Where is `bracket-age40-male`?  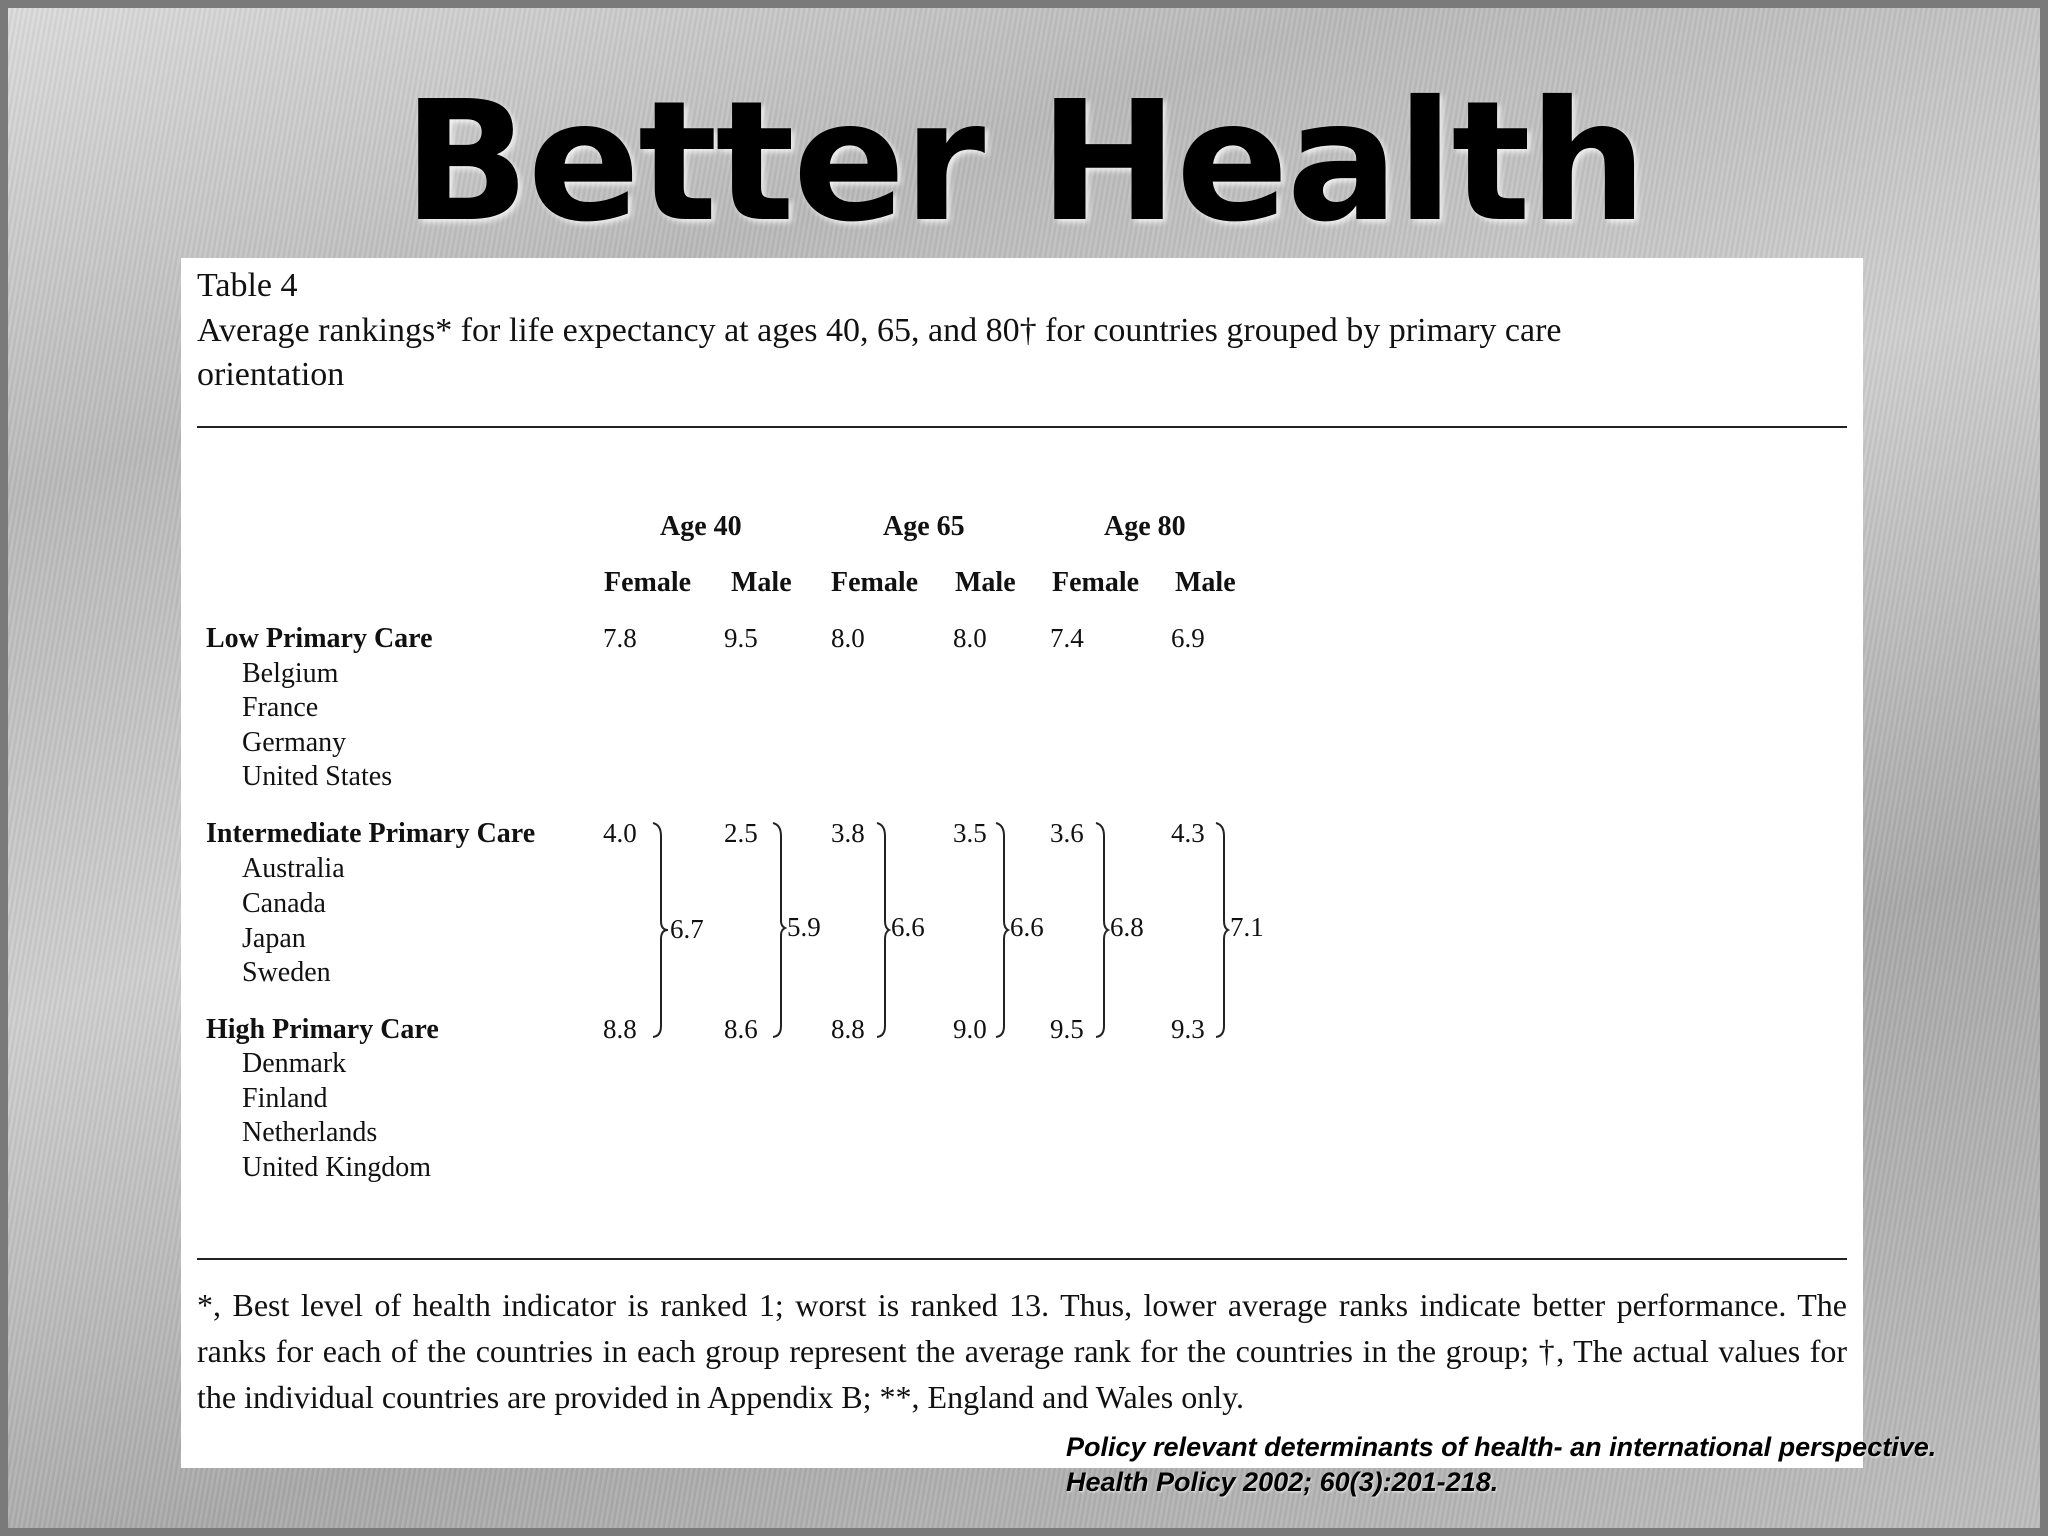
bracket-age40-male is located at coordinates (780, 930).